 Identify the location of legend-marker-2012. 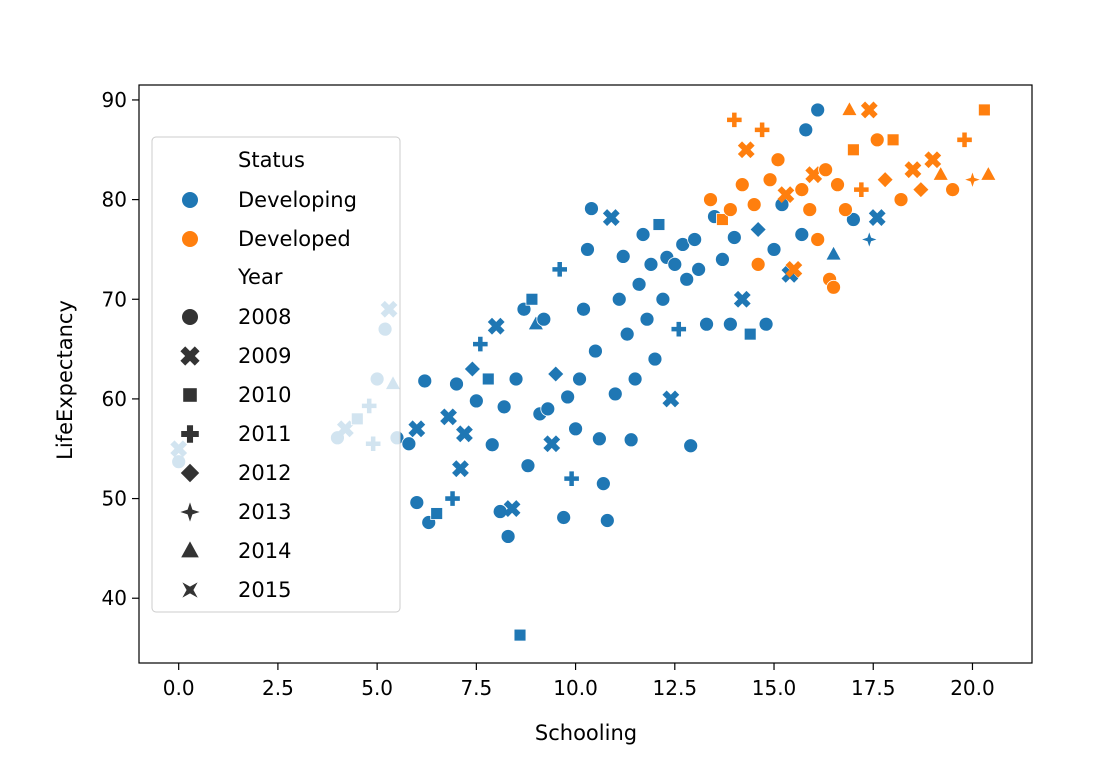
(190, 473).